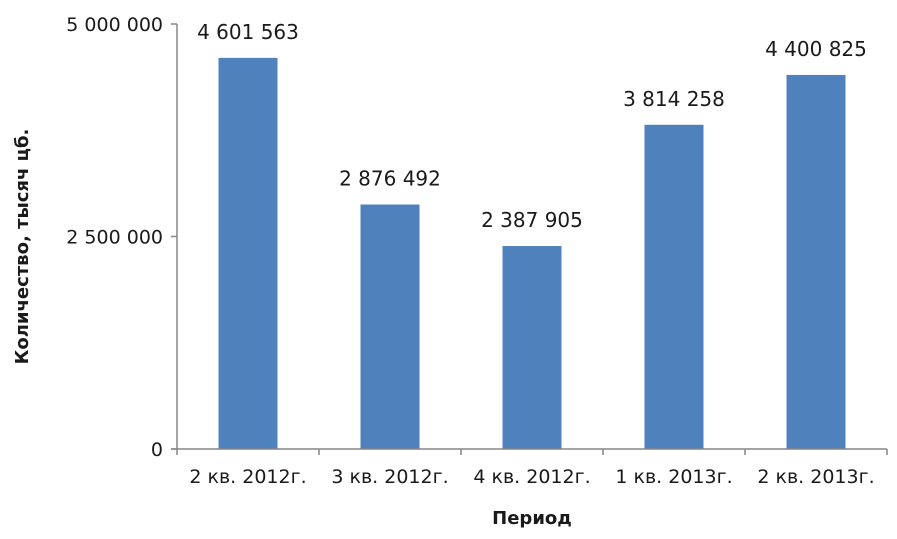  Describe the element at coordinates (114, 25) in the screenshot. I see `y-tick-label: 5 000 000` at that location.